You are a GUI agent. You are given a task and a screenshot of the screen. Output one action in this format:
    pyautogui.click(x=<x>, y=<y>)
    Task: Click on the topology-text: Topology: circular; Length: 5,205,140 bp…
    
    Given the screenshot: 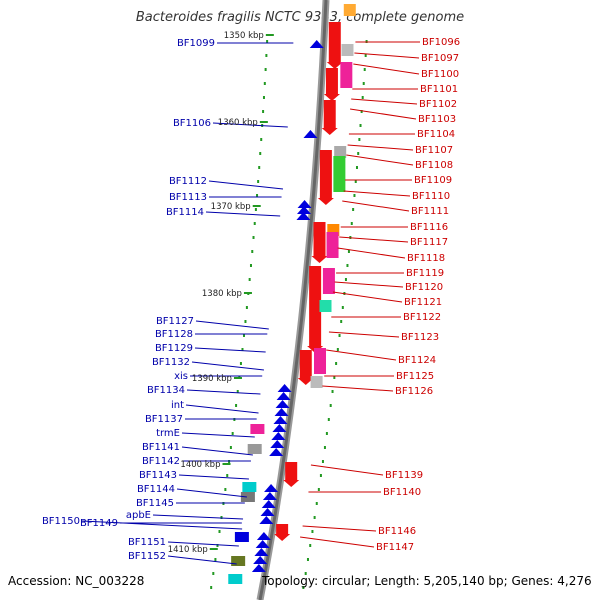 What is the action you would take?
    pyautogui.click(x=427, y=581)
    